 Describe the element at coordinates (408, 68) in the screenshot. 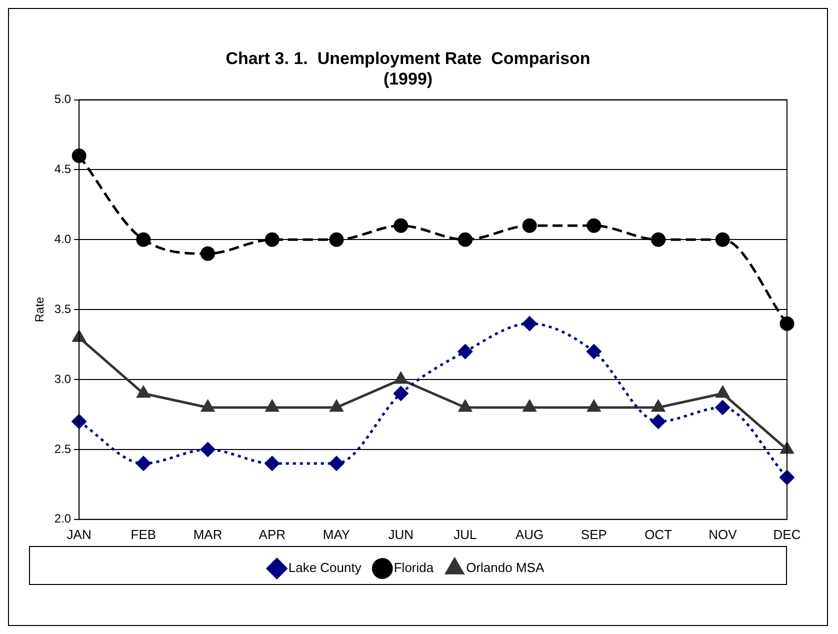

I see `chart-title: Chart 3. 1. Unemployment Rate Comparison (1999)` at that location.